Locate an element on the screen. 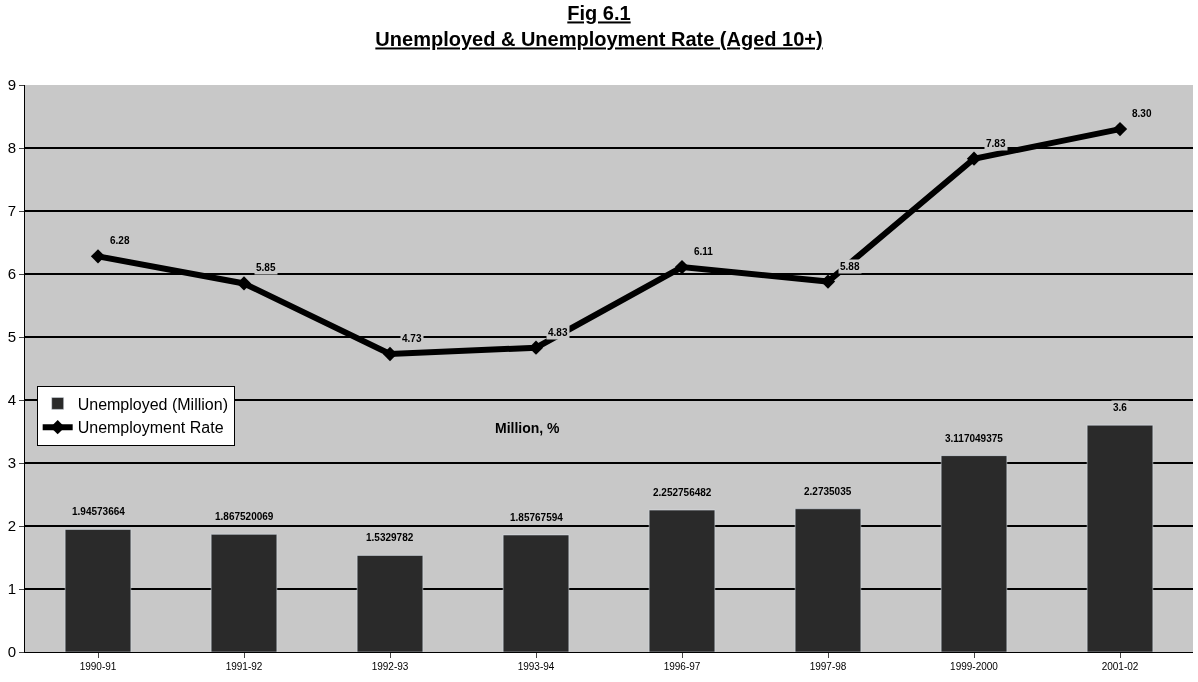 The image size is (1198, 682). x-tick-label: 2001-02 is located at coordinates (1120, 666).